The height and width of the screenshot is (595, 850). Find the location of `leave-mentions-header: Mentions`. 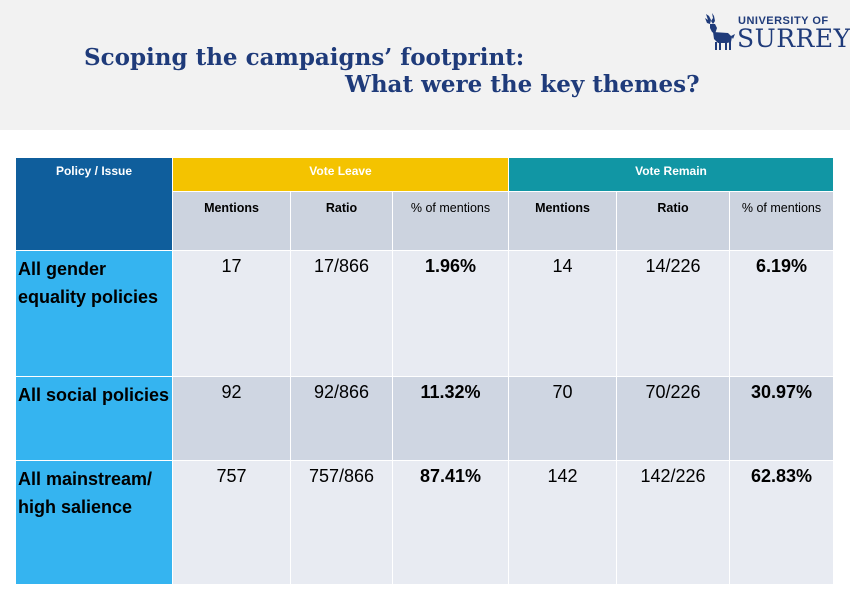

leave-mentions-header: Mentions is located at coordinates (231, 221).